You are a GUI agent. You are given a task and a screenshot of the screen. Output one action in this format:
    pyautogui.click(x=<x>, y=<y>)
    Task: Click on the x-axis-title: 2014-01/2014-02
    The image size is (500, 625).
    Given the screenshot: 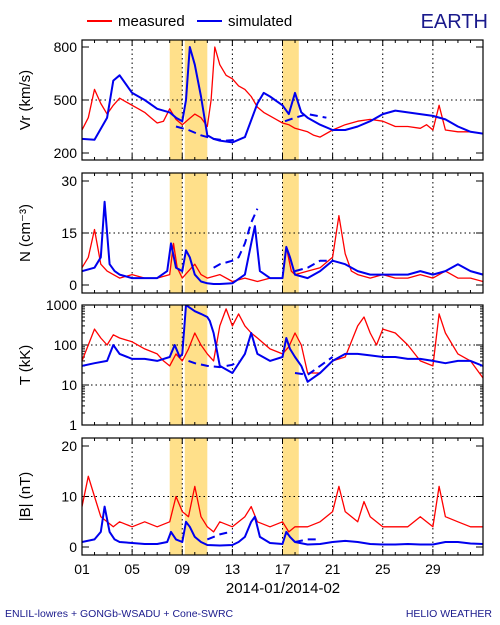 What is the action you would take?
    pyautogui.click(x=283, y=588)
    